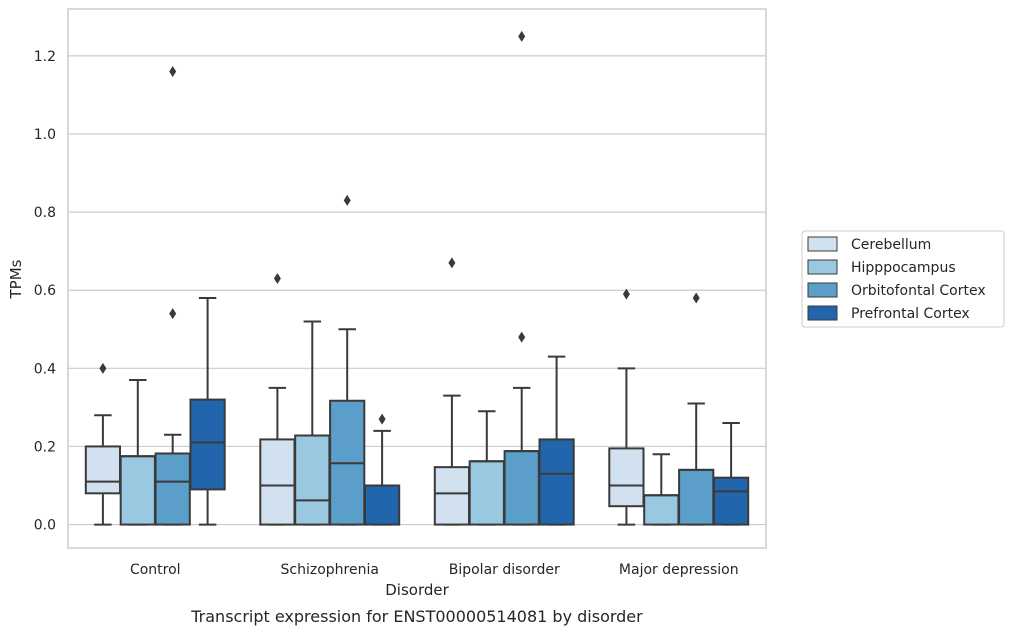  What do you see at coordinates (918, 291) in the screenshot?
I see `legend-label: Orbitofontal Cortex` at bounding box center [918, 291].